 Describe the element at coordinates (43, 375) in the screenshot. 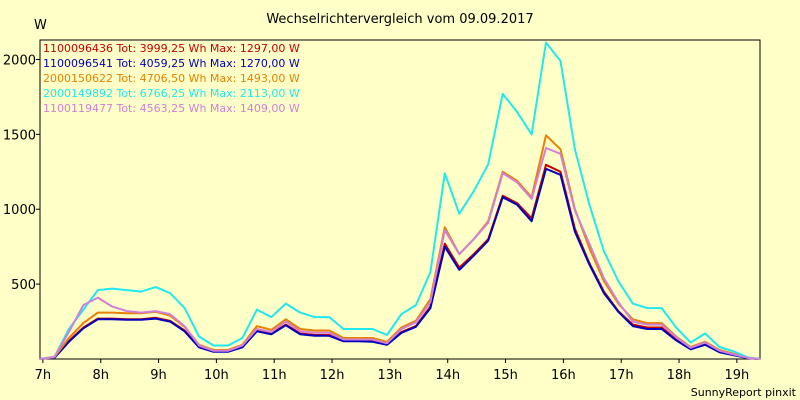

I see `x-tick-label: 7h` at that location.